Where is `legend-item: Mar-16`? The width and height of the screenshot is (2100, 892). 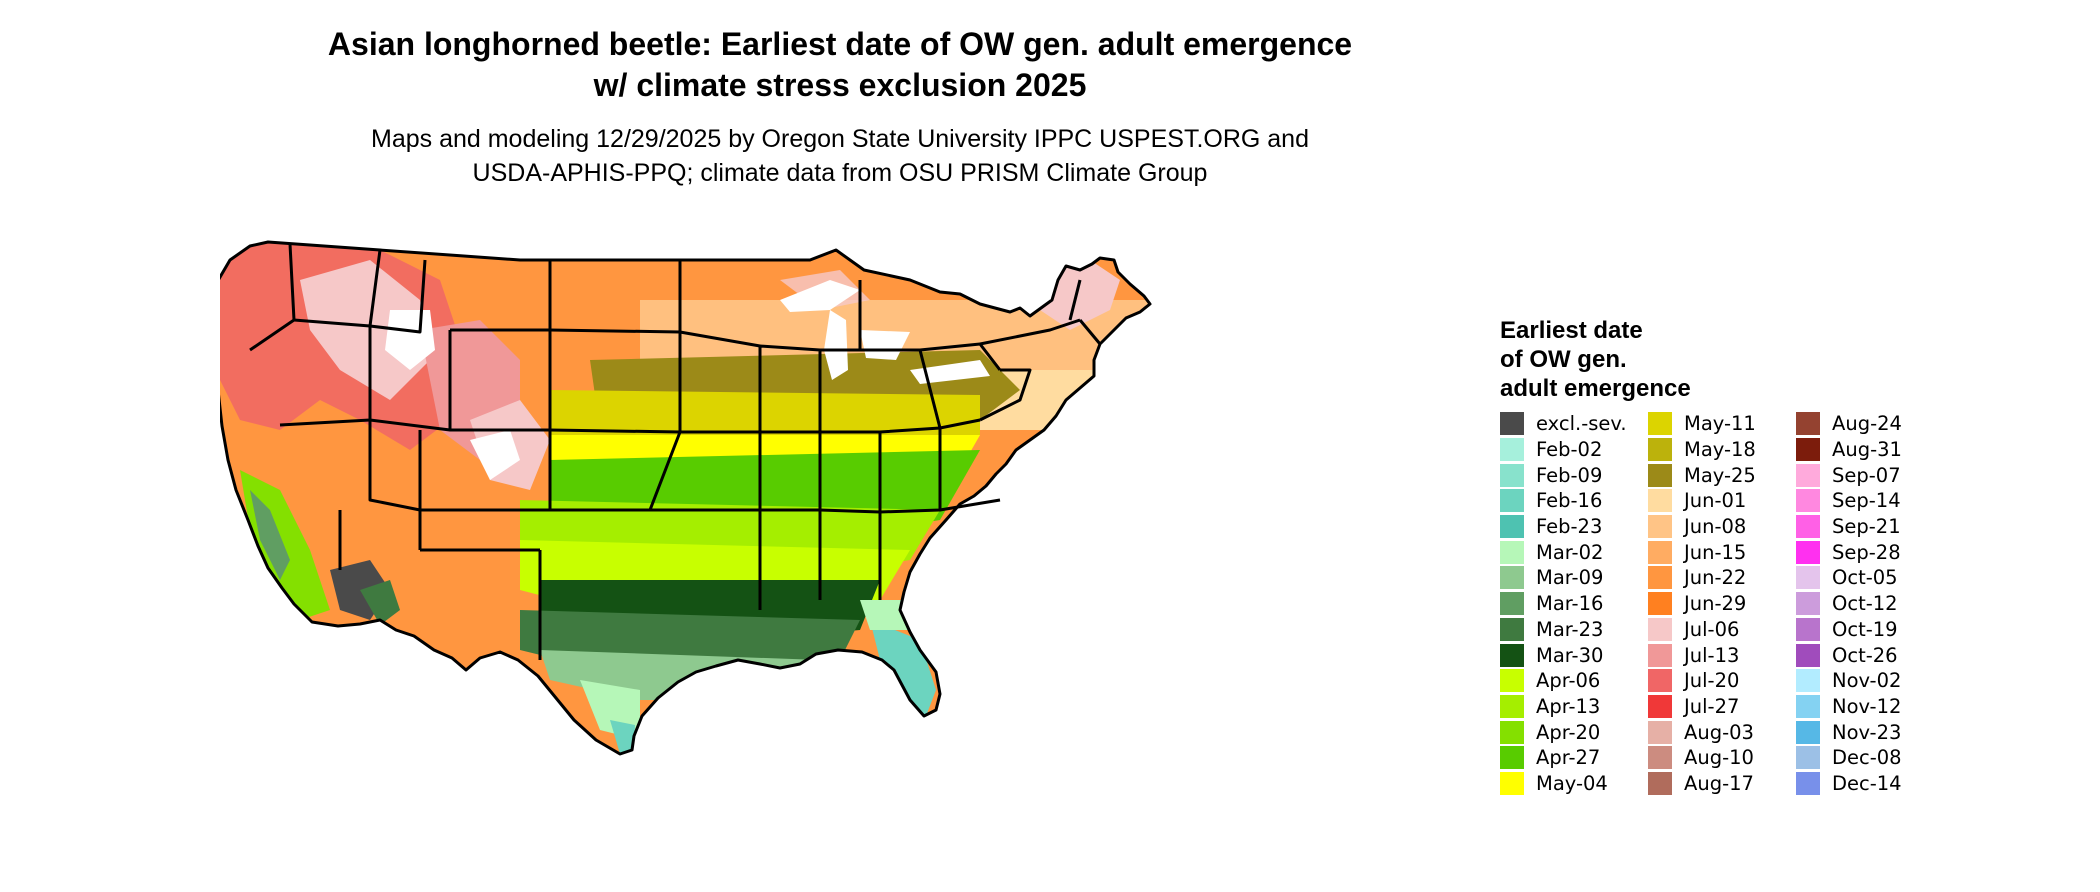
legend-item: Mar-16 is located at coordinates (1563, 604).